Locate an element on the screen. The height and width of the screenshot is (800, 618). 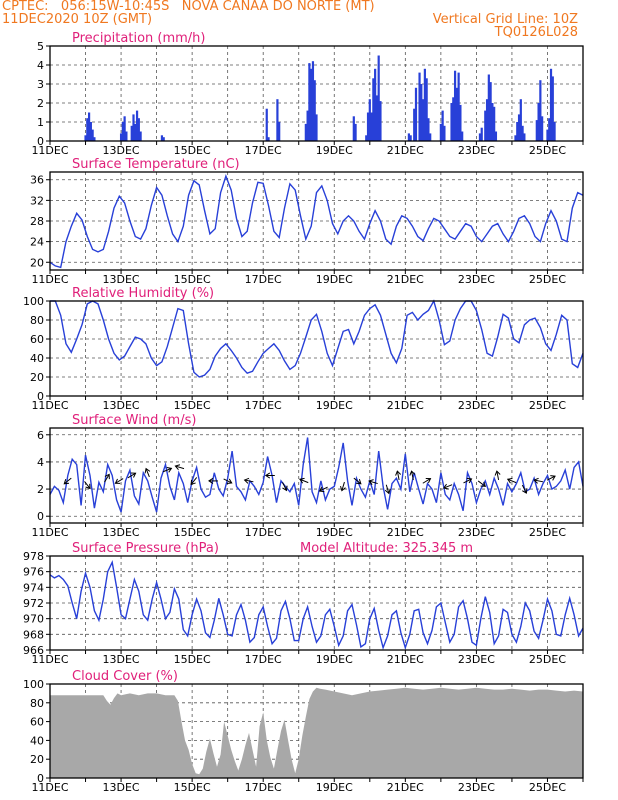
grid-note: Vertical Grid Line: 10Z is located at coordinates (505, 19).